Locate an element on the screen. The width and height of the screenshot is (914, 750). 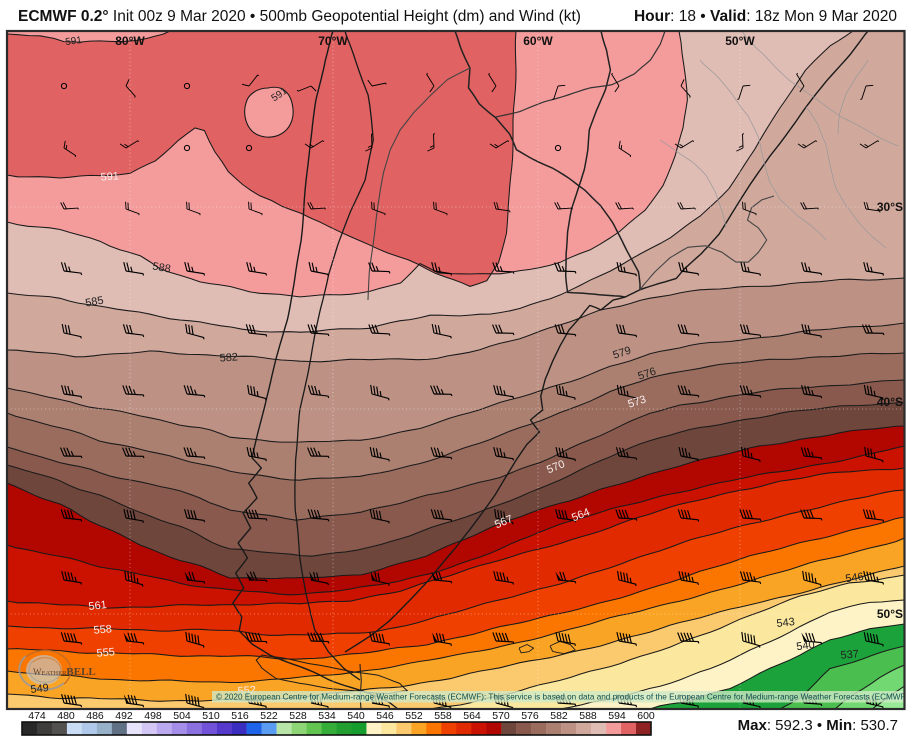
svg-text: 50°S is located at coordinates (890, 614).